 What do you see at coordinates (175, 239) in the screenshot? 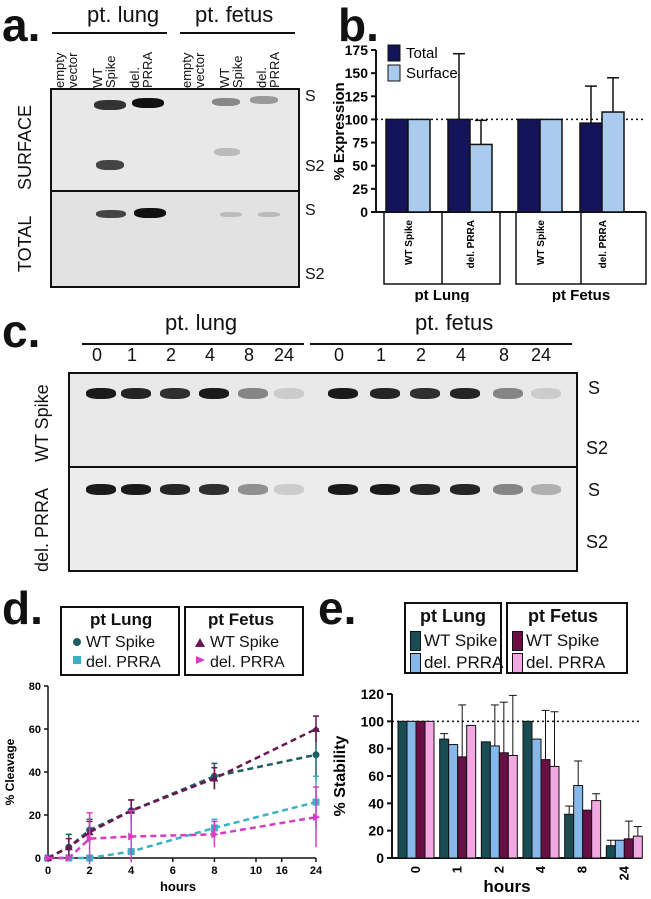
I see `panel-a-total-blot` at bounding box center [175, 239].